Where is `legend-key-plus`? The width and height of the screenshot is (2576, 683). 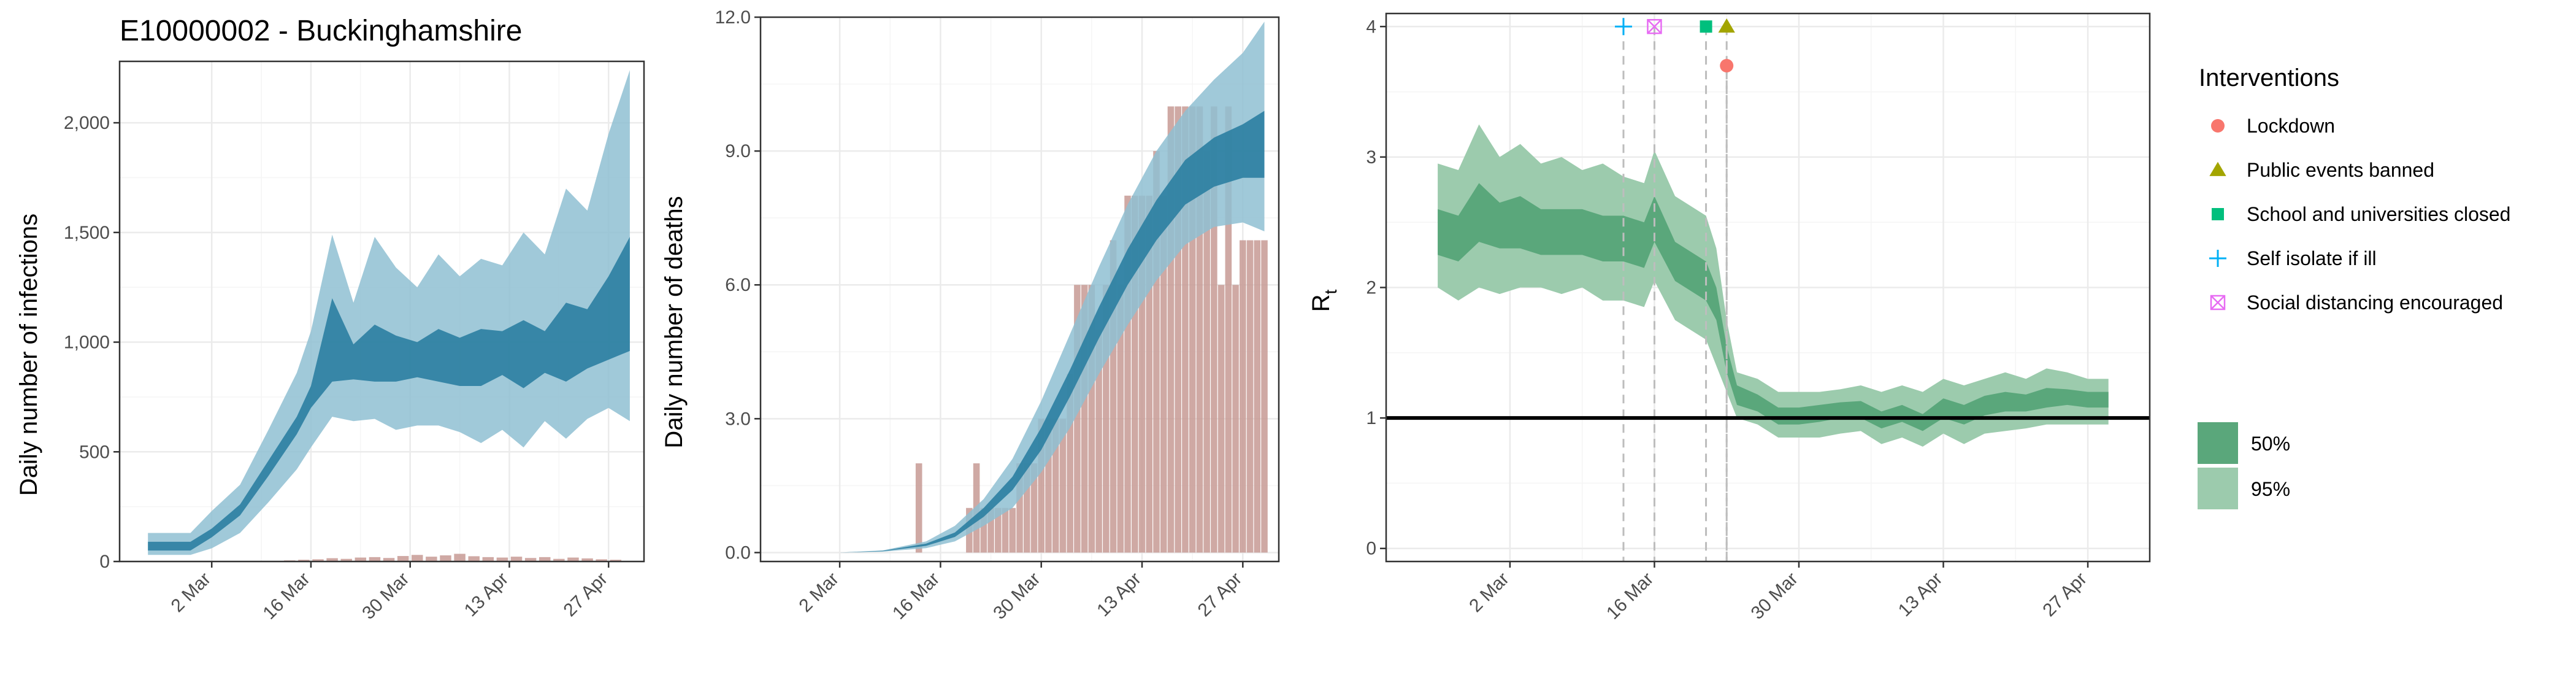
legend-key-plus is located at coordinates (2217, 258).